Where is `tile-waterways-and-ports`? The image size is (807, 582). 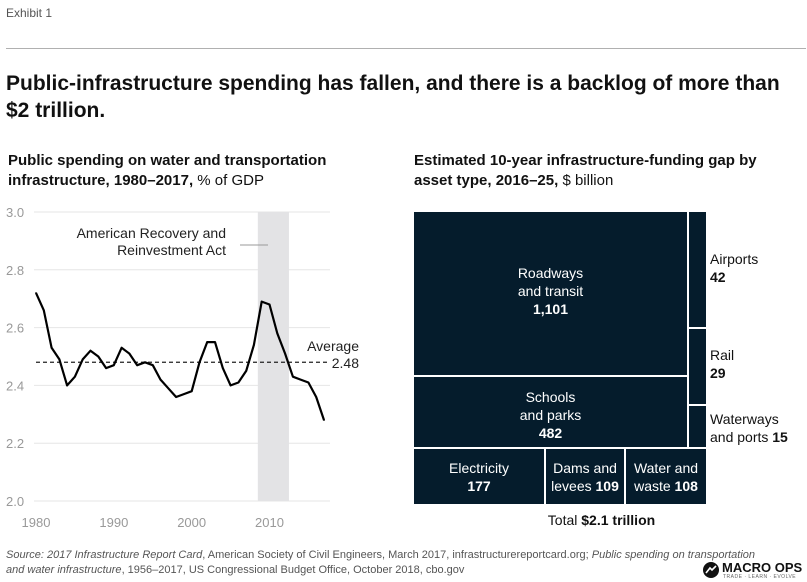 tile-waterways-and-ports is located at coordinates (697, 426).